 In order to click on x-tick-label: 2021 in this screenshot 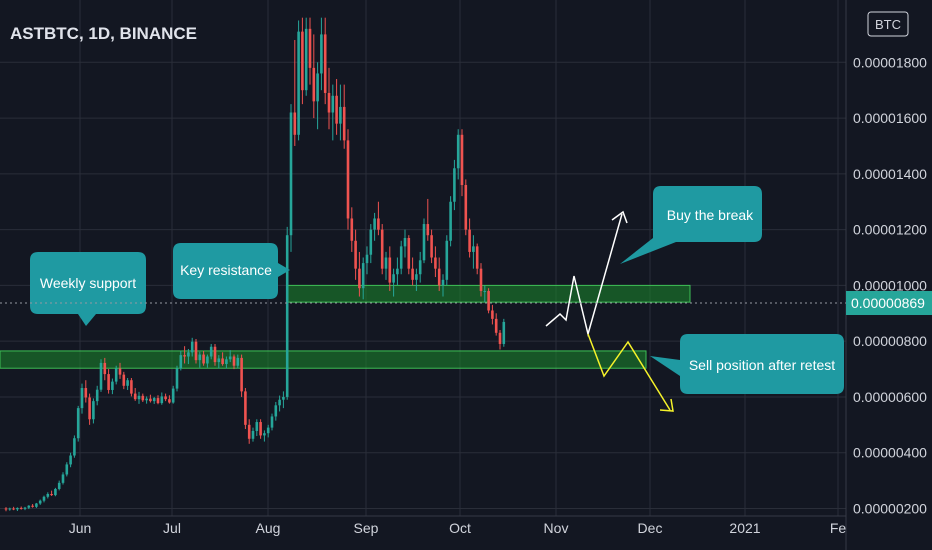, I will do `click(744, 528)`.